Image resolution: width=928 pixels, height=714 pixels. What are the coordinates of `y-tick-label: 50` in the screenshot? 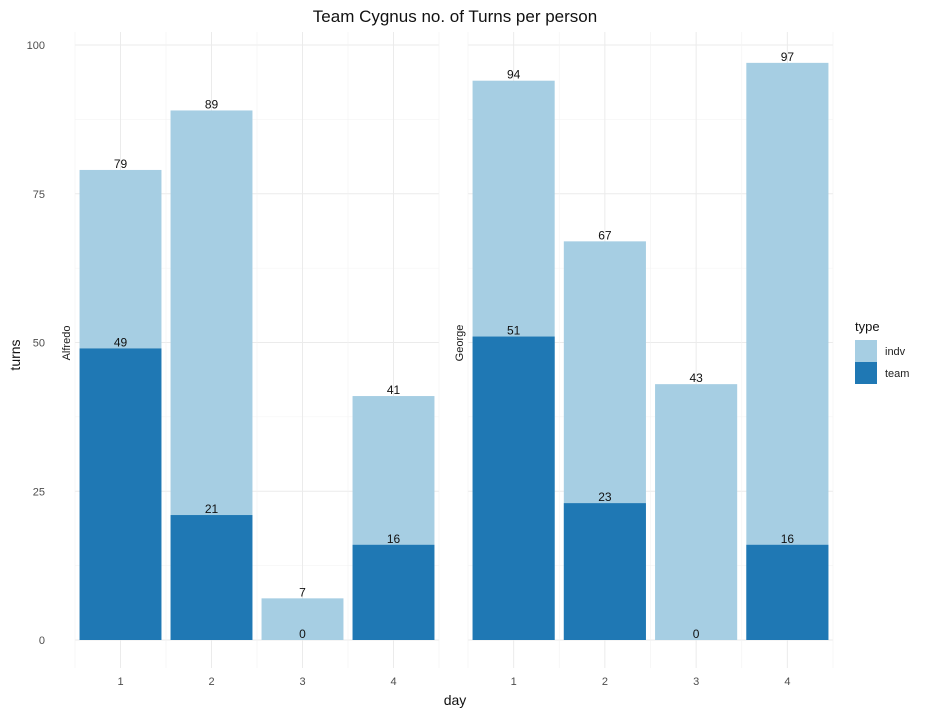 It's located at (39, 344).